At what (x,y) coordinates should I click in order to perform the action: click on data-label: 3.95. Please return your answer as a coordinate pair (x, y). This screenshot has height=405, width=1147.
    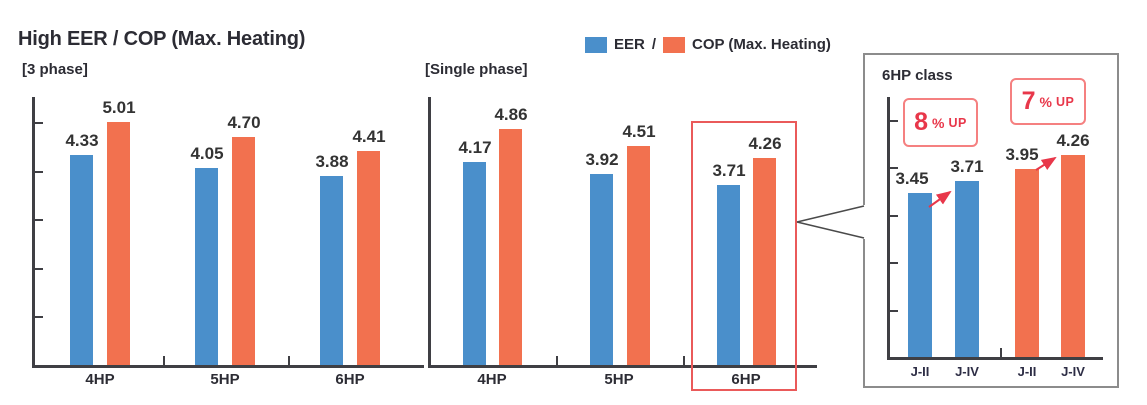
    Looking at the image, I should click on (1022, 154).